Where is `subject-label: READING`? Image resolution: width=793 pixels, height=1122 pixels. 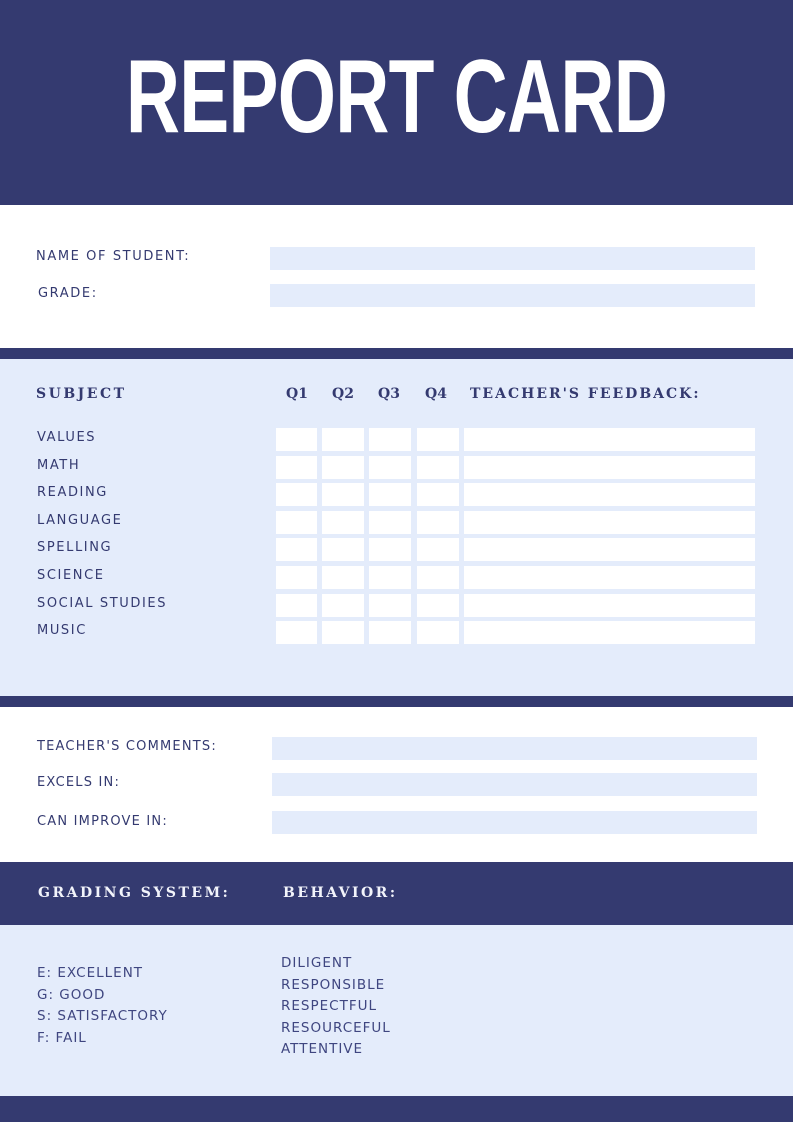
subject-label: READING is located at coordinates (72, 493).